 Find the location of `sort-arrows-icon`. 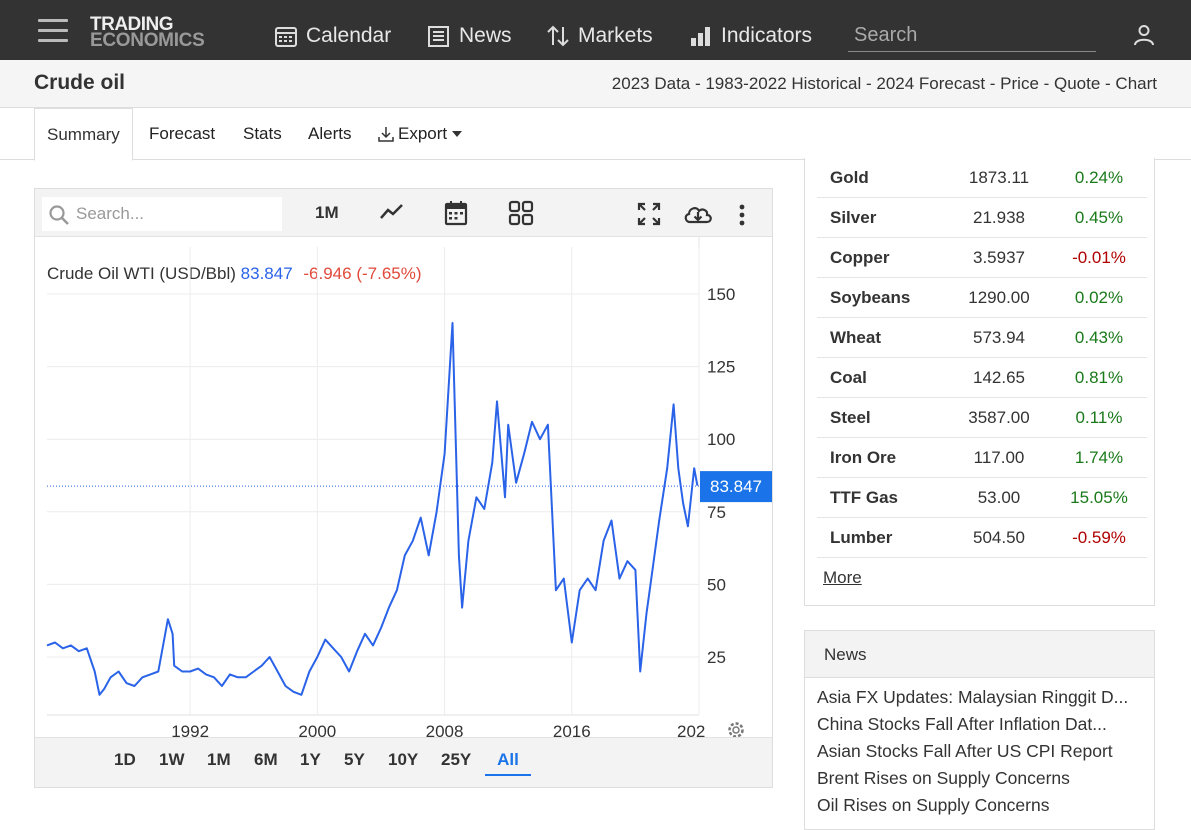

sort-arrows-icon is located at coordinates (558, 36).